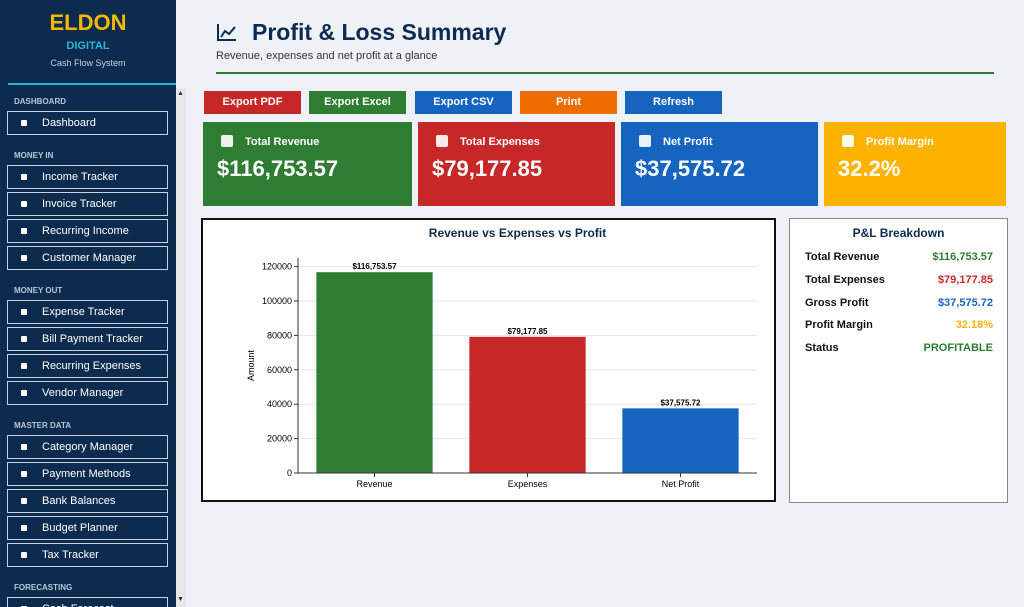 The image size is (1024, 607). I want to click on page-title: Profit & Loss Summary, so click(379, 32).